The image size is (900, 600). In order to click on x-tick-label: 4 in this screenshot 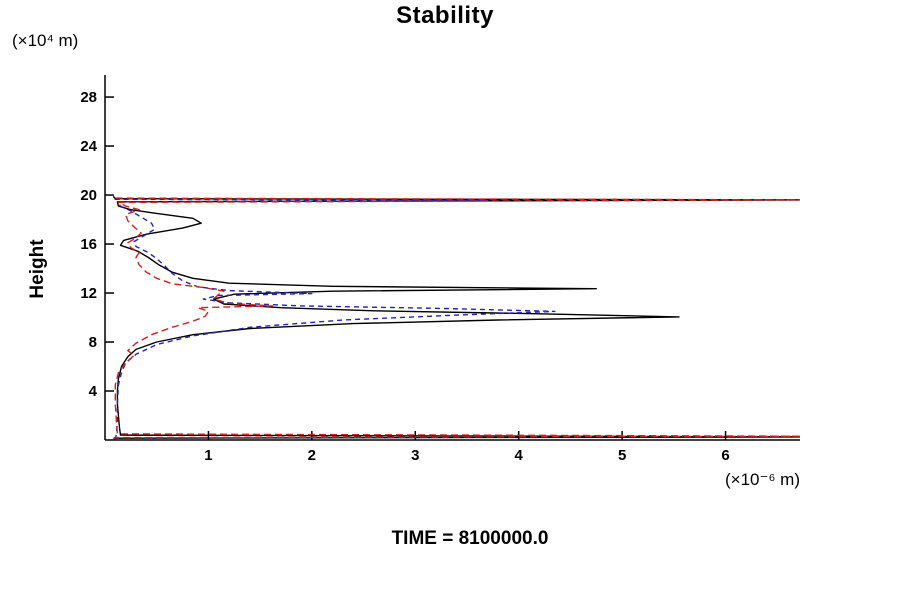, I will do `click(519, 455)`.